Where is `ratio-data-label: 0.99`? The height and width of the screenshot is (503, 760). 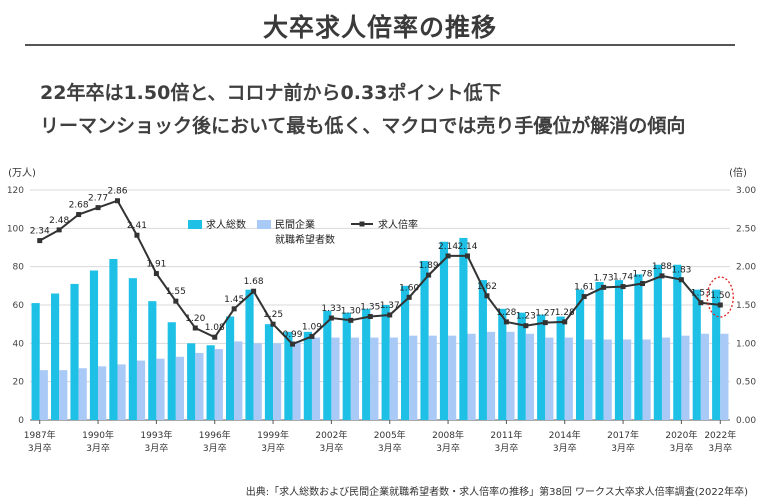
ratio-data-label: 0.99 is located at coordinates (292, 335).